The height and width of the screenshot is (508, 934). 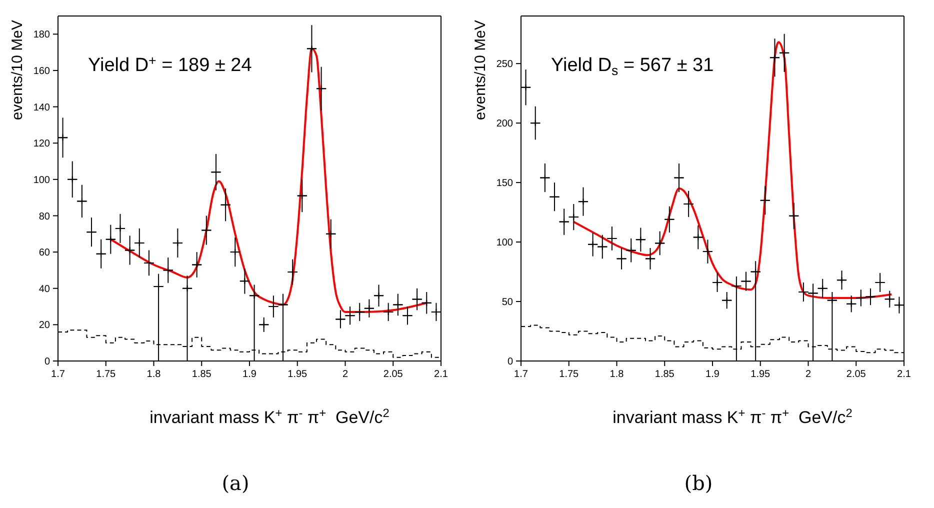 I want to click on text: (b), so click(x=698, y=483).